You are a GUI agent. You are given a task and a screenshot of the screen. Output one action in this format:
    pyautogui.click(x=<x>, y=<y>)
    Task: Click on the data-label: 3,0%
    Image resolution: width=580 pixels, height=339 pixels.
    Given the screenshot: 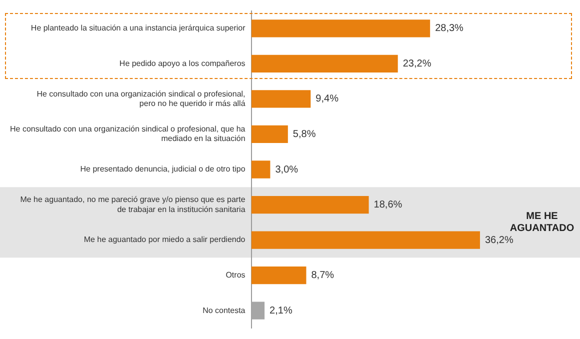 What is the action you would take?
    pyautogui.click(x=286, y=170)
    